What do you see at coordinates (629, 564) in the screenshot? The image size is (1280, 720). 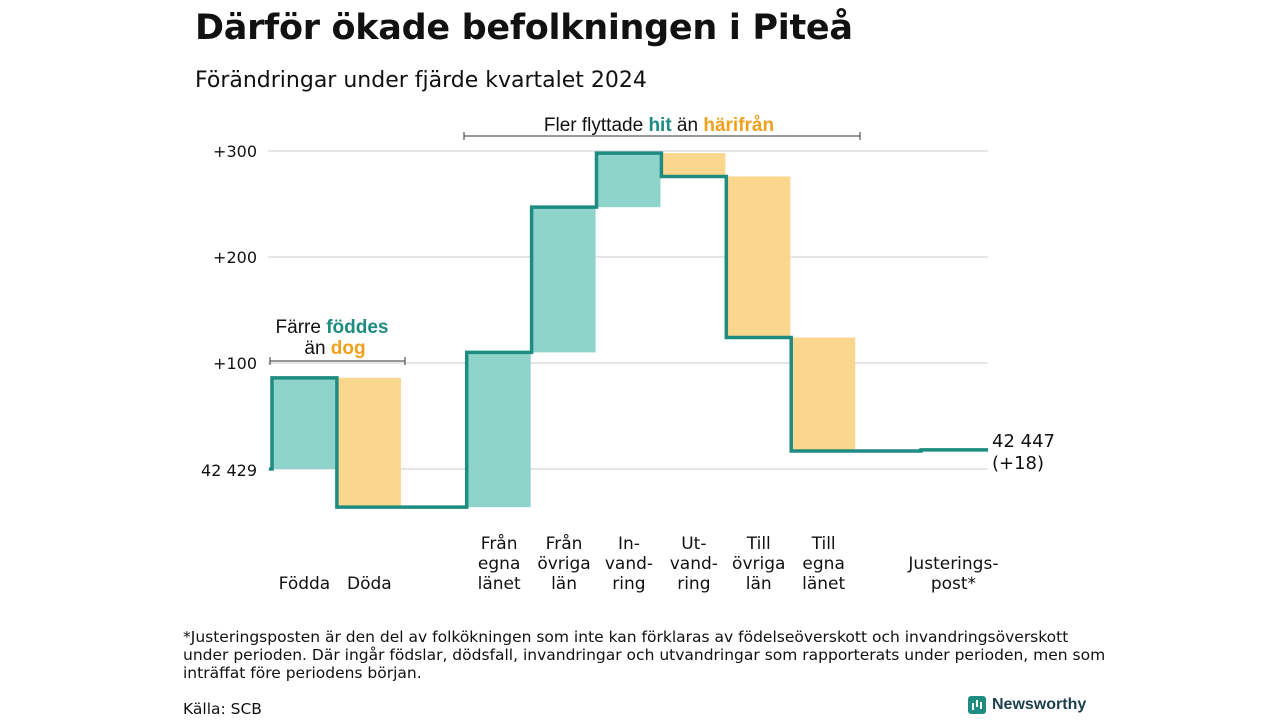 I see `category-label: In-vand-ring` at bounding box center [629, 564].